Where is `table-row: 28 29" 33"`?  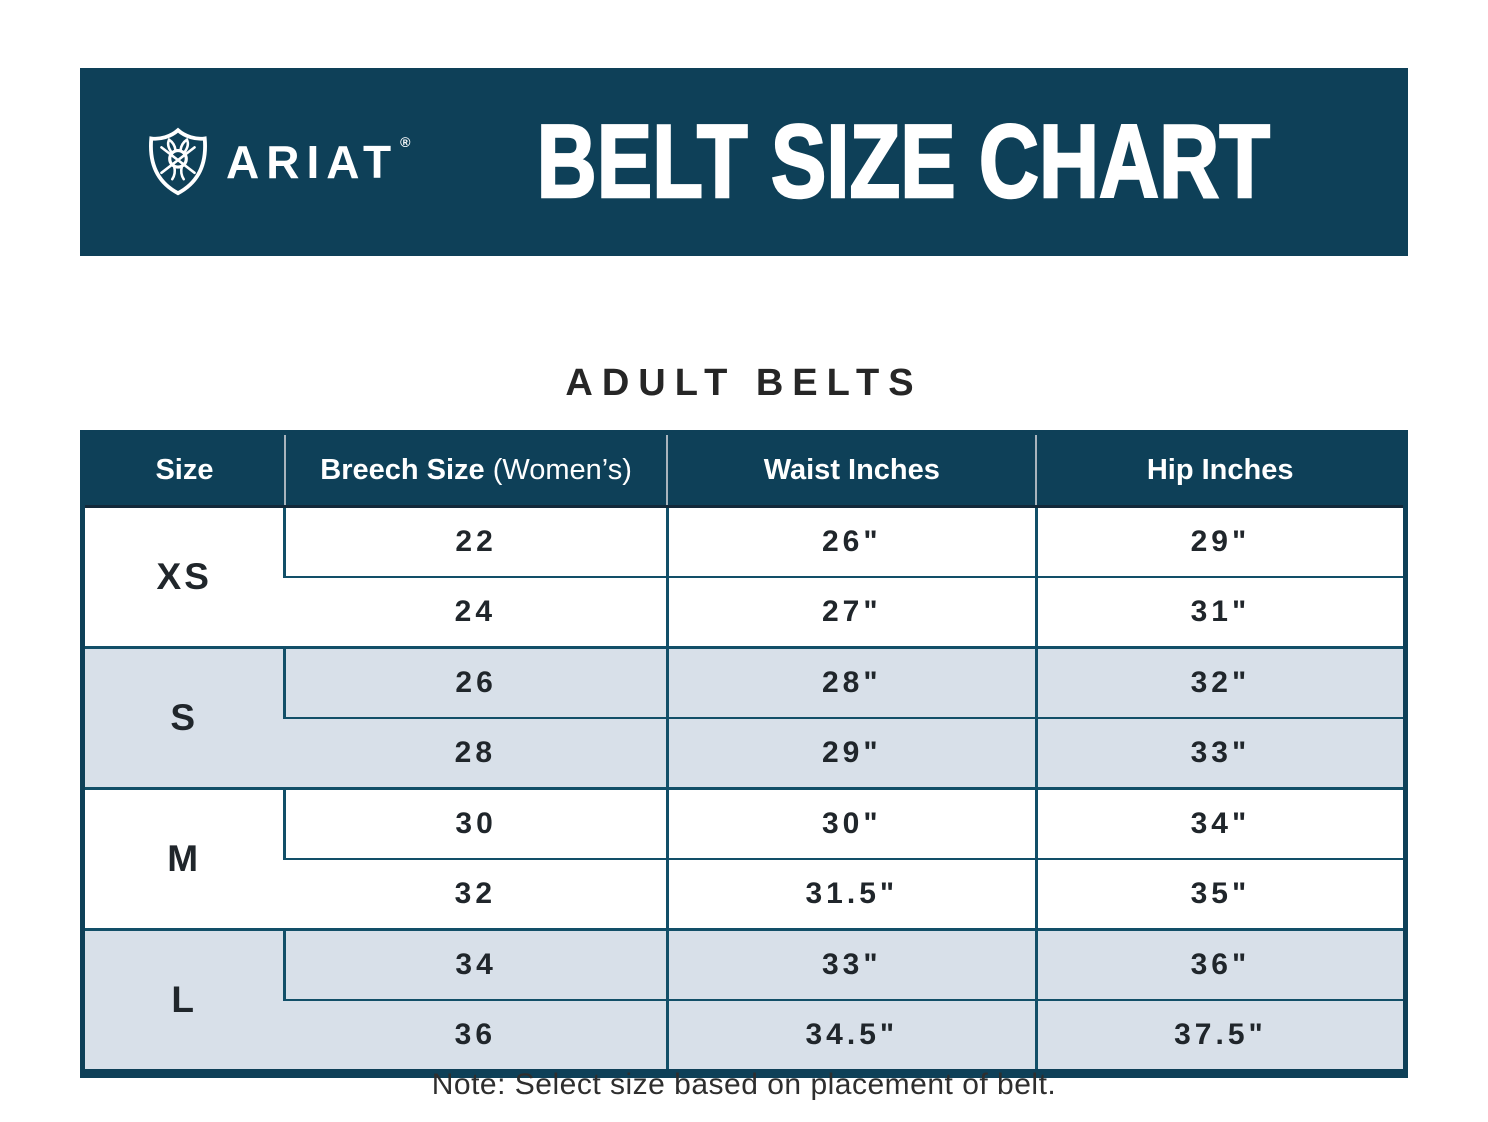 table-row: 28 29" 33" is located at coordinates (744, 753).